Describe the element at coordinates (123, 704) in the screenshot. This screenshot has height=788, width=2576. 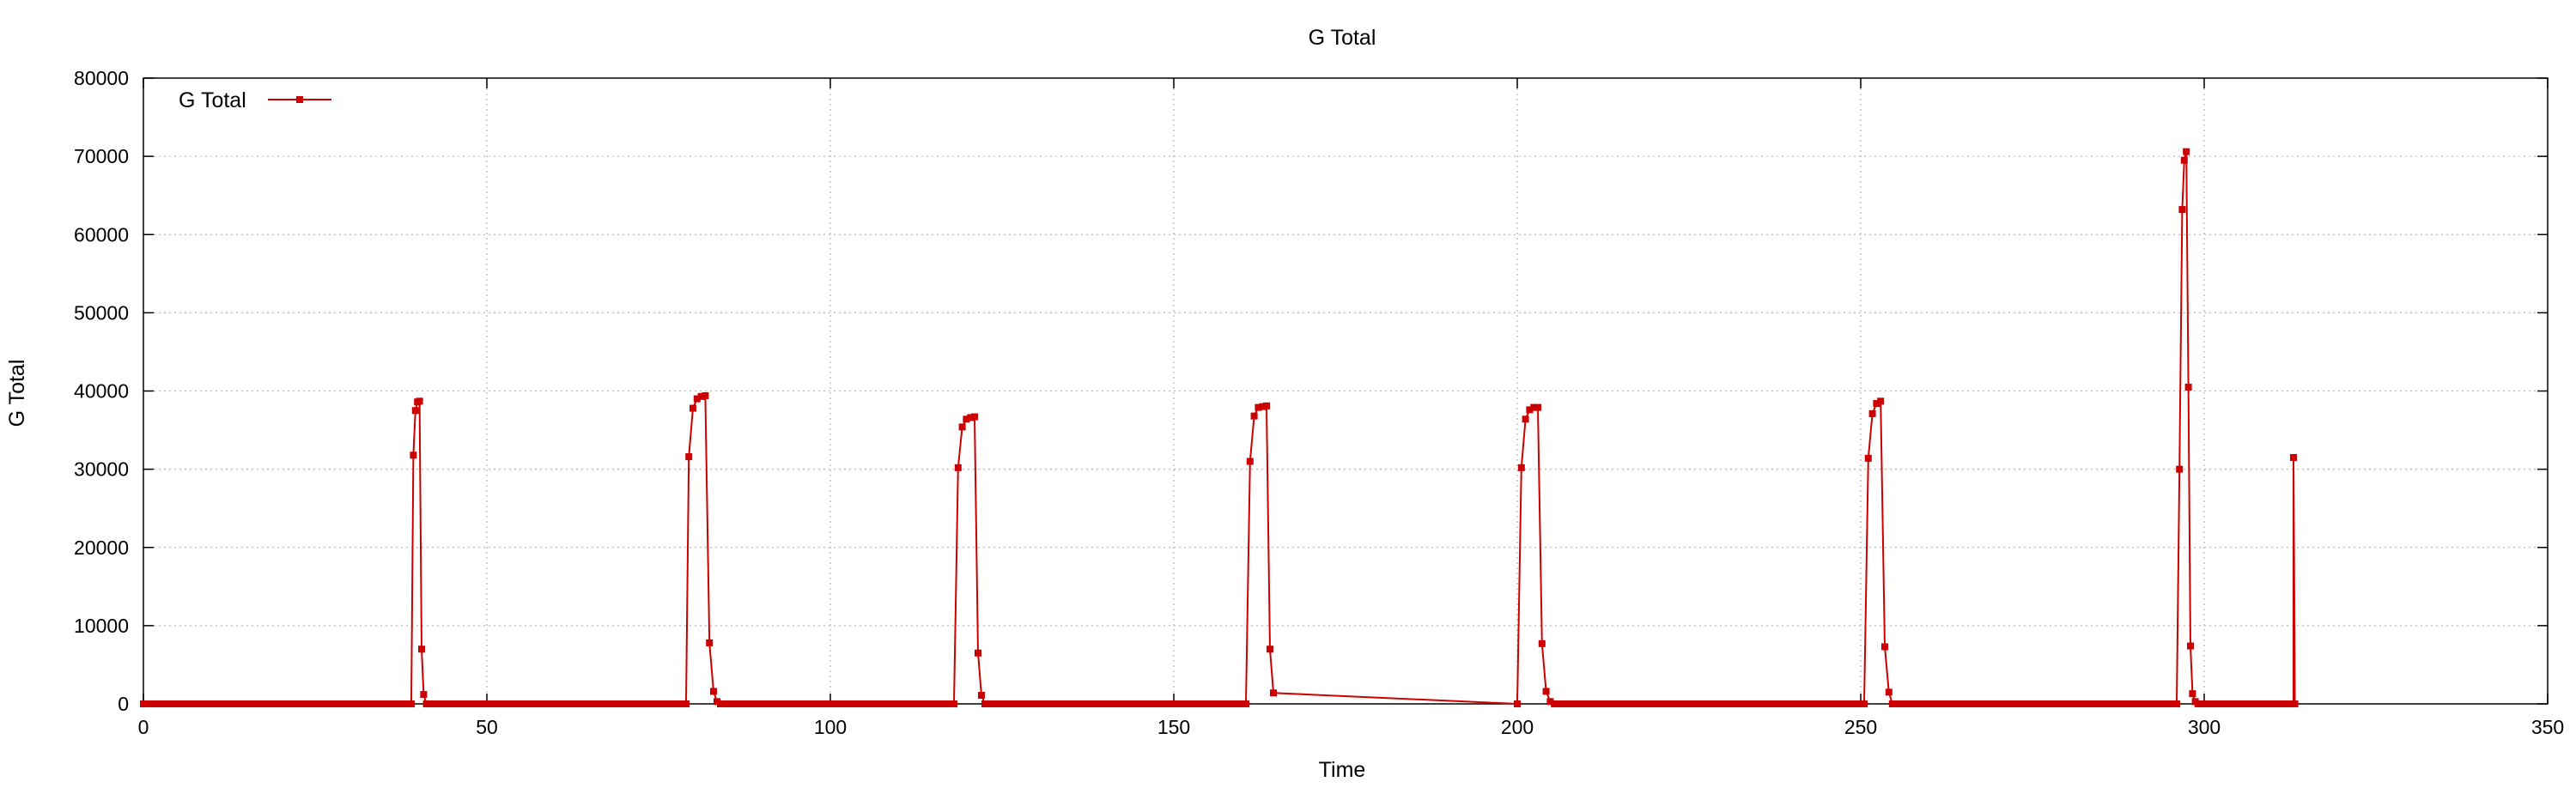
I see `y-tick-label: 0` at that location.